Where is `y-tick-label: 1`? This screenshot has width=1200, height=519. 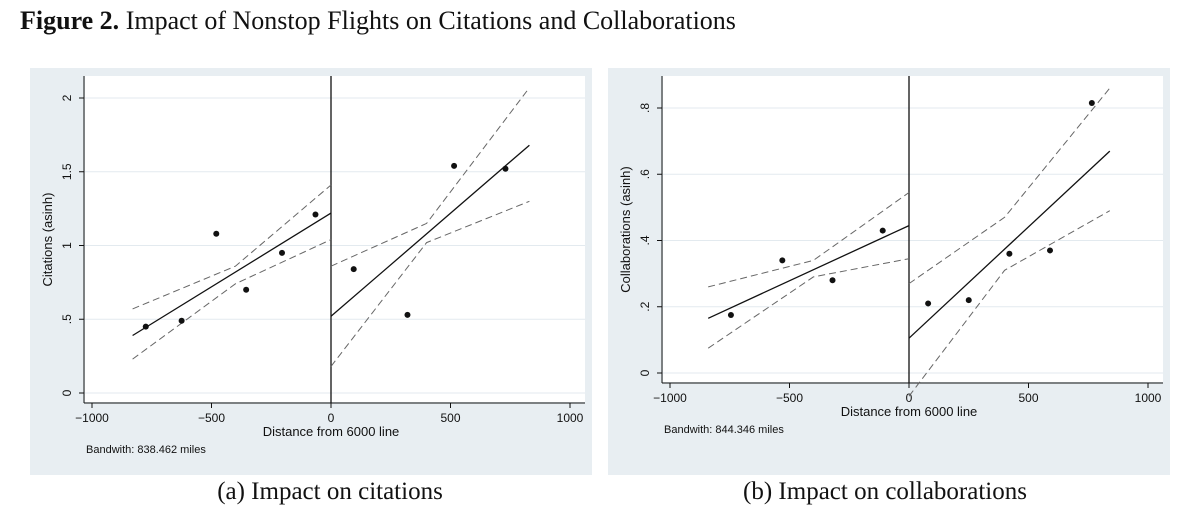 y-tick-label: 1 is located at coordinates (67, 245).